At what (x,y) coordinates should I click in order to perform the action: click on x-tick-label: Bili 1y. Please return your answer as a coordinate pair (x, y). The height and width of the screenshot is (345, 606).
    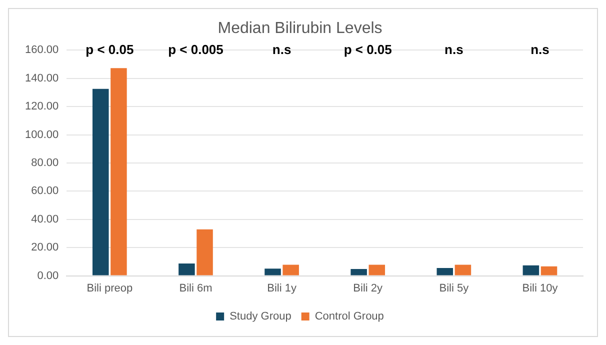
    Looking at the image, I should click on (282, 288).